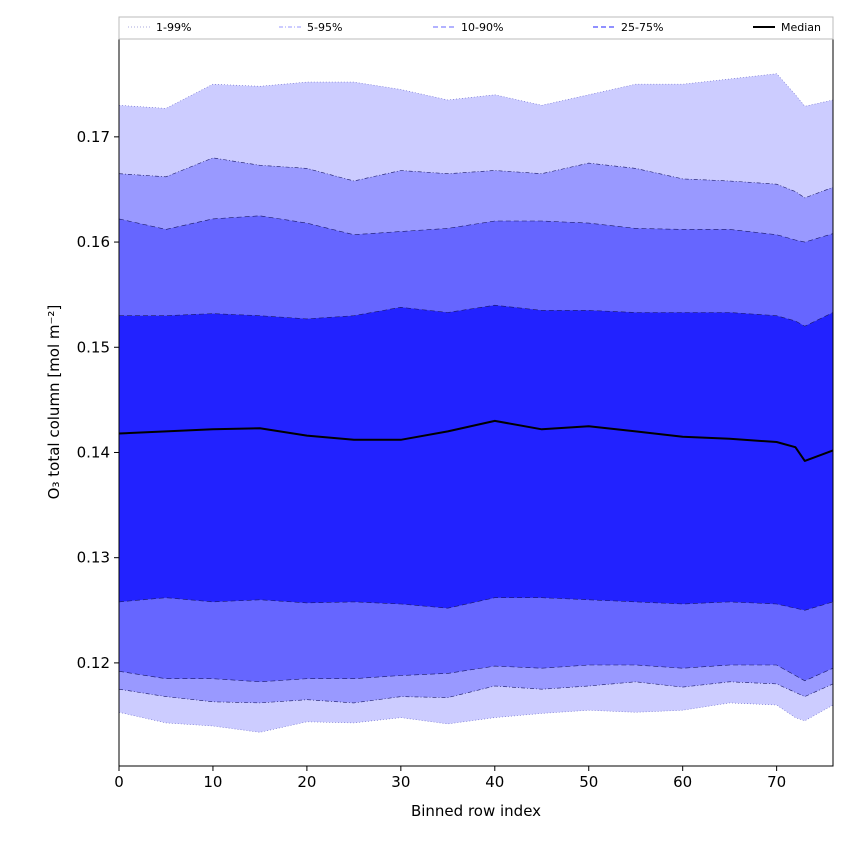 Image resolution: width=850 pixels, height=850 pixels. I want to click on y-tick-label: 0.12, so click(93, 663).